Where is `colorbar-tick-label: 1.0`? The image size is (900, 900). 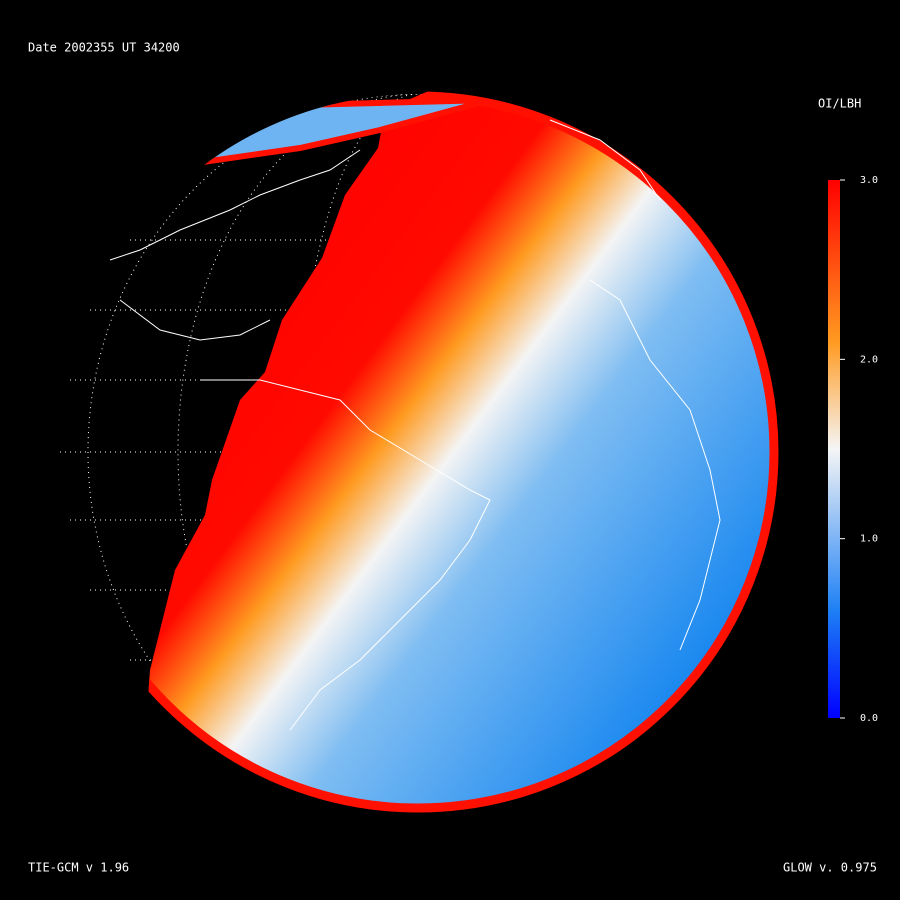
colorbar-tick-label: 1.0 is located at coordinates (869, 539).